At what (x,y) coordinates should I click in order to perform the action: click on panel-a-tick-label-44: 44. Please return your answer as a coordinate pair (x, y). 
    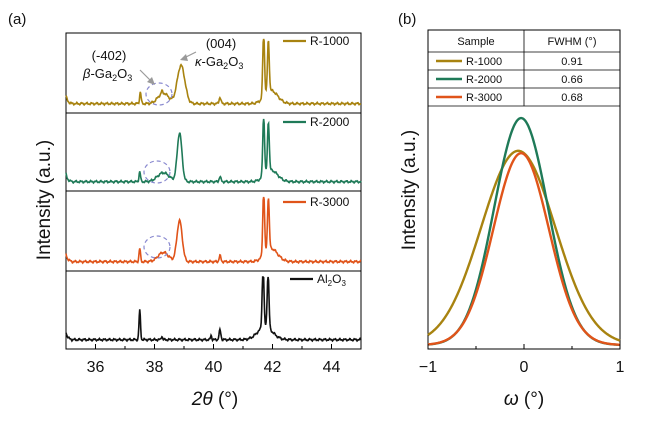
    Looking at the image, I should click on (332, 367).